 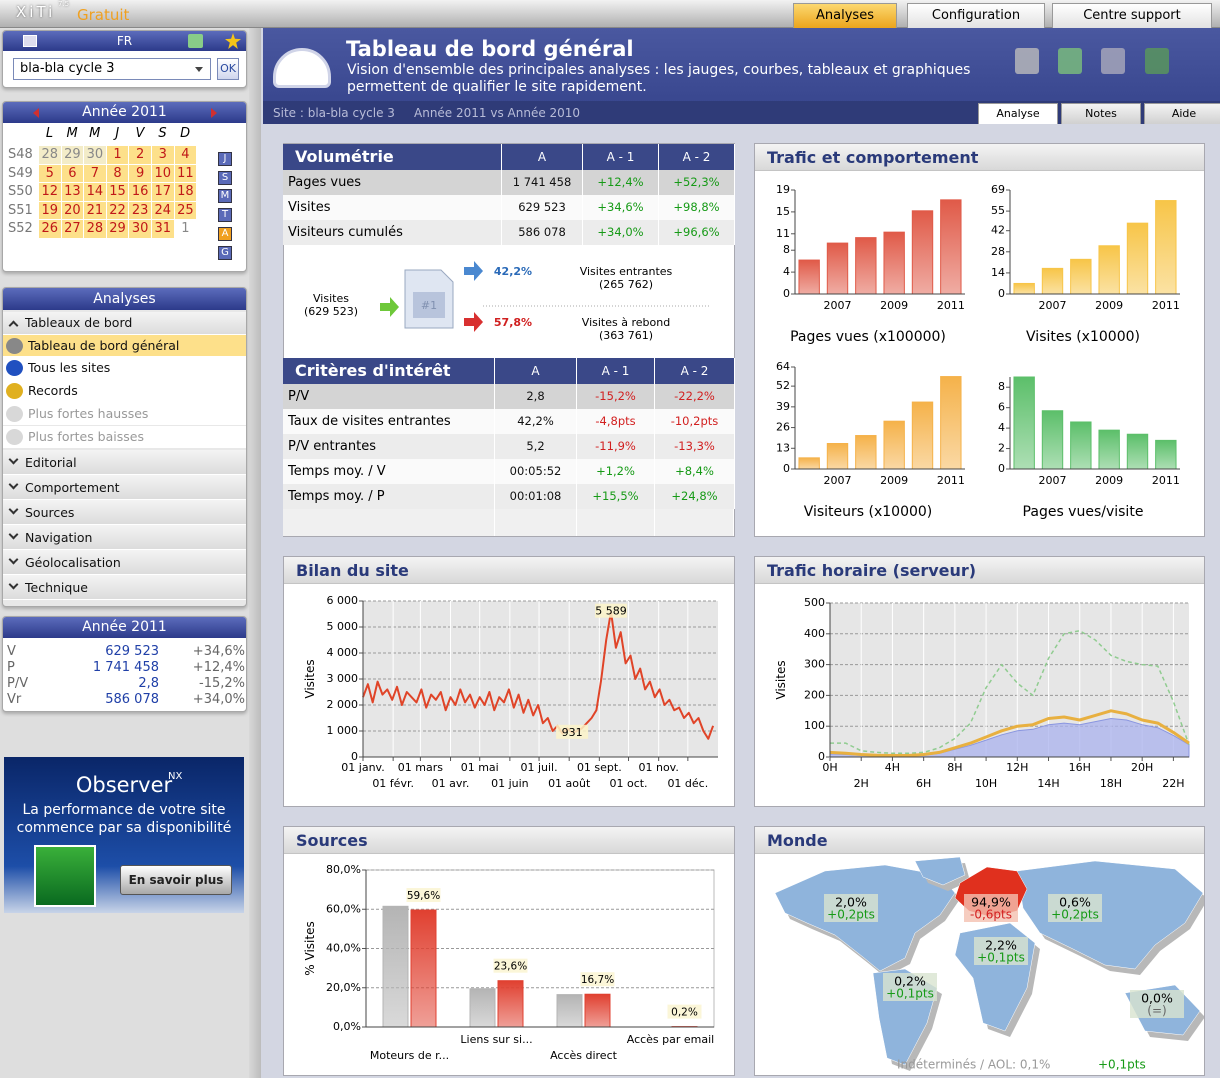 What do you see at coordinates (185, 192) in the screenshot?
I see `day: 18` at bounding box center [185, 192].